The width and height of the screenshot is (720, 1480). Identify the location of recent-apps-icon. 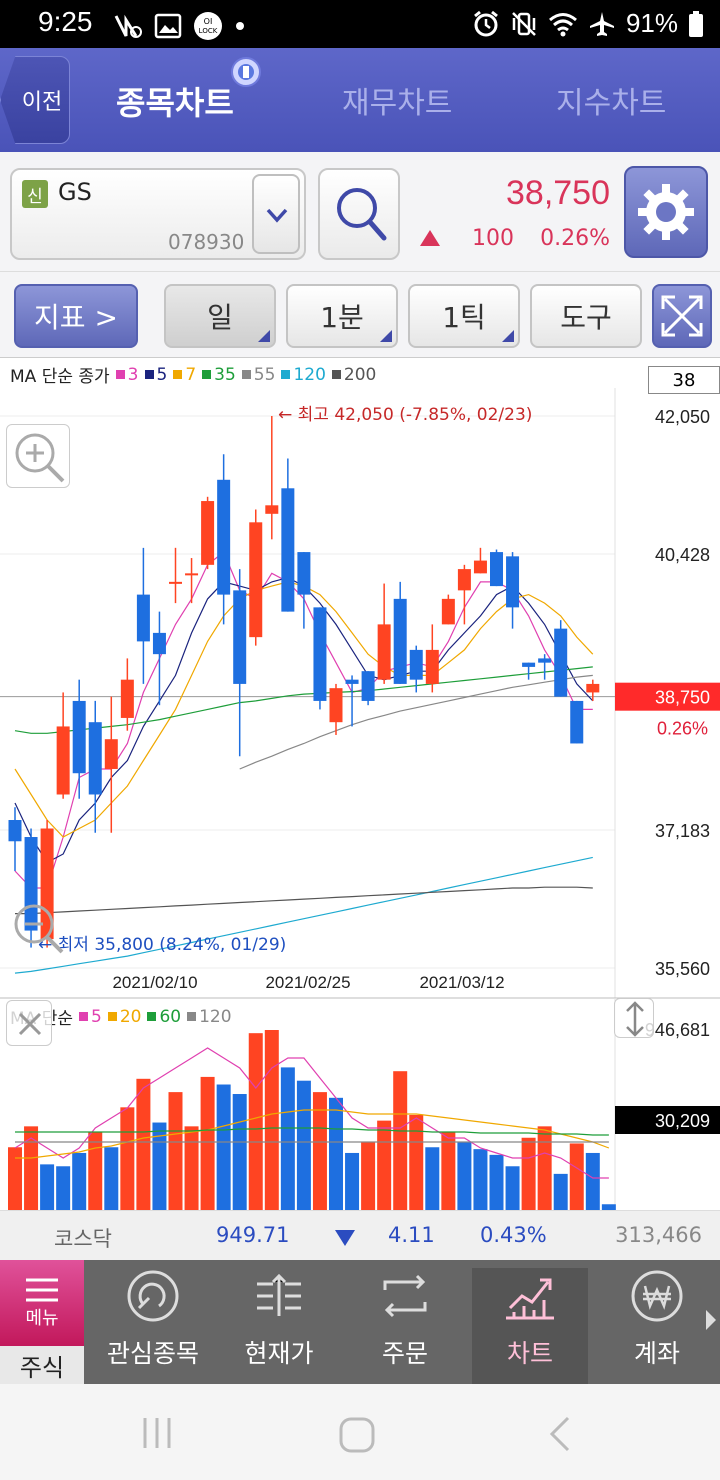
(157, 1433).